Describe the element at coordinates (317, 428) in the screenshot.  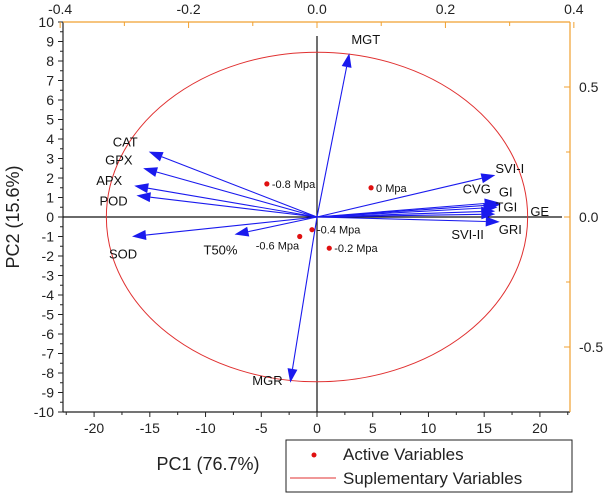
I see `x-tick-label: 0` at that location.